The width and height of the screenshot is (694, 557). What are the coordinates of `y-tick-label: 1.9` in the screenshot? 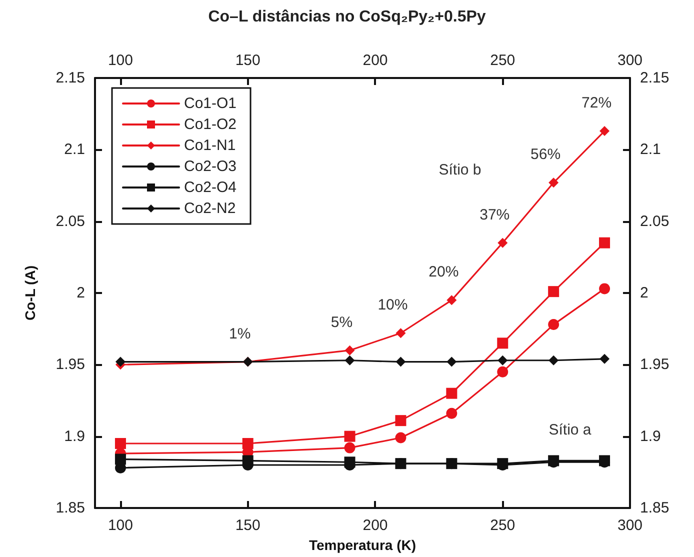 It's located at (74, 436).